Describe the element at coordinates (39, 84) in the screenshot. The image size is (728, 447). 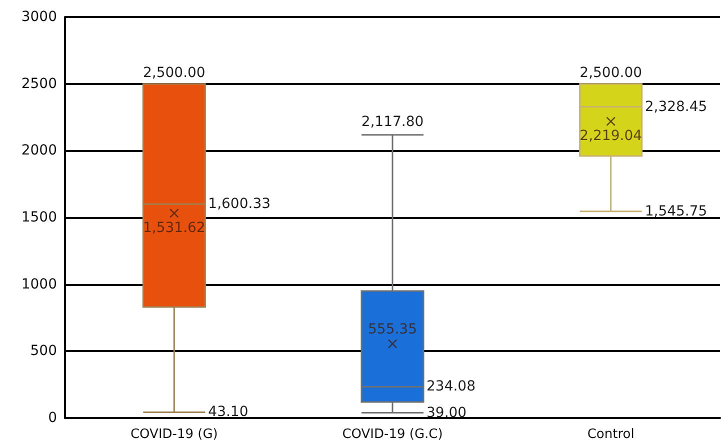
I see `y-tick-label: 2500` at that location.